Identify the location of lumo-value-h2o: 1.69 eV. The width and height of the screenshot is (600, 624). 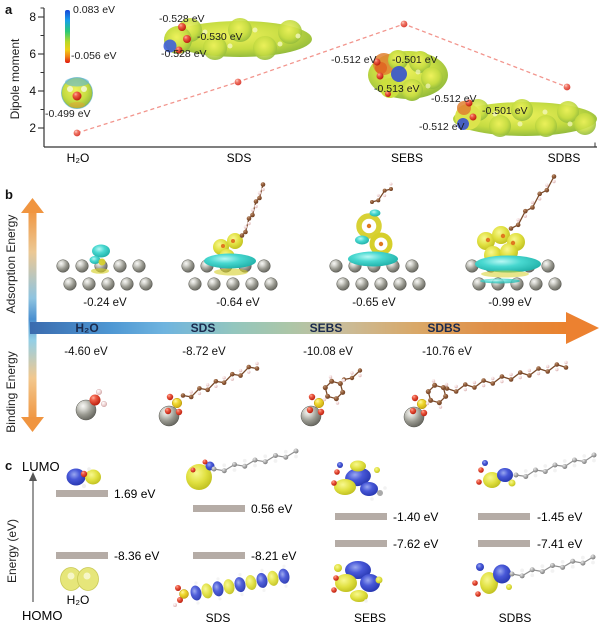
(135, 494).